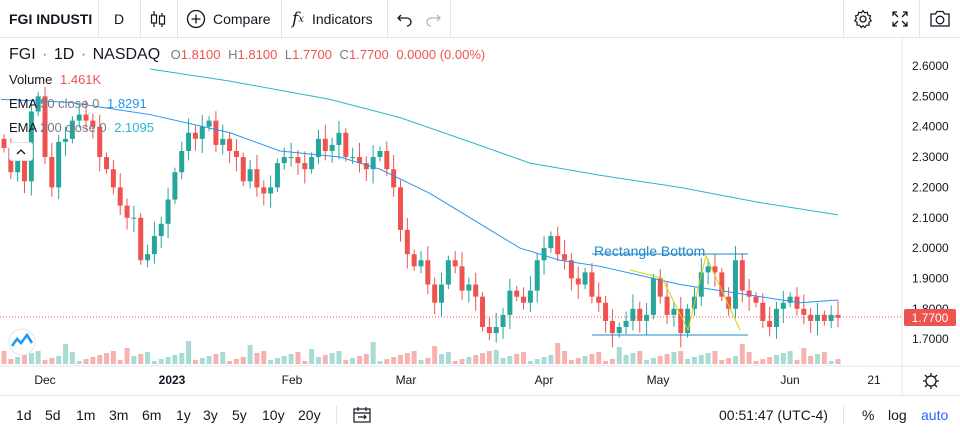  What do you see at coordinates (387, 19) in the screenshot?
I see `toolbar-divider` at bounding box center [387, 19].